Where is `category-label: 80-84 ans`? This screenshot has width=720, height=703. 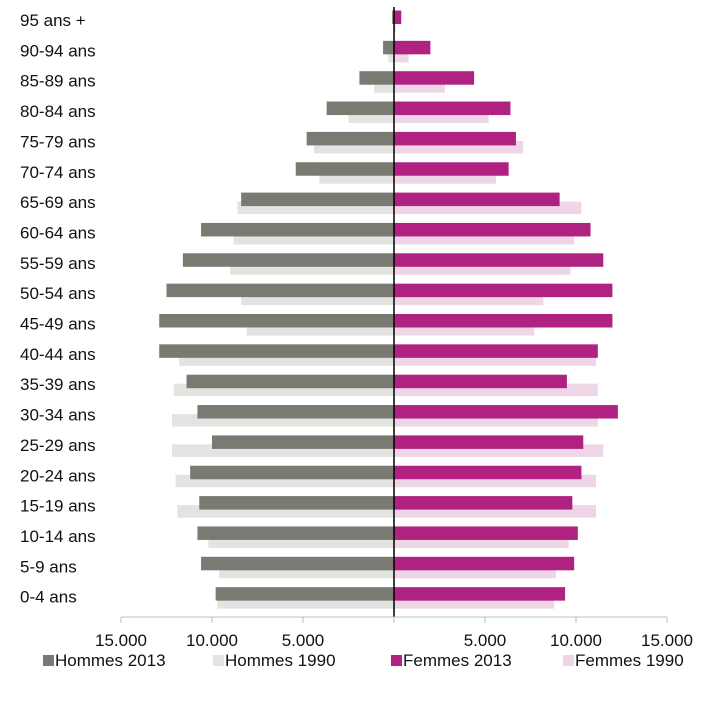 category-label: 80-84 ans is located at coordinates (58, 111).